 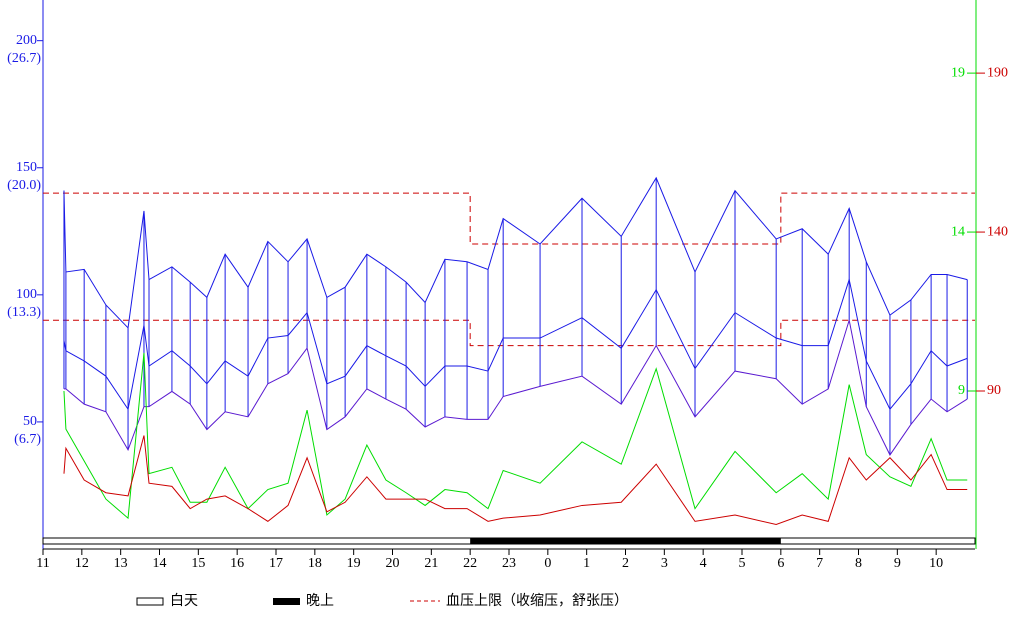 I want to click on legend-day-swatch, so click(x=150, y=601).